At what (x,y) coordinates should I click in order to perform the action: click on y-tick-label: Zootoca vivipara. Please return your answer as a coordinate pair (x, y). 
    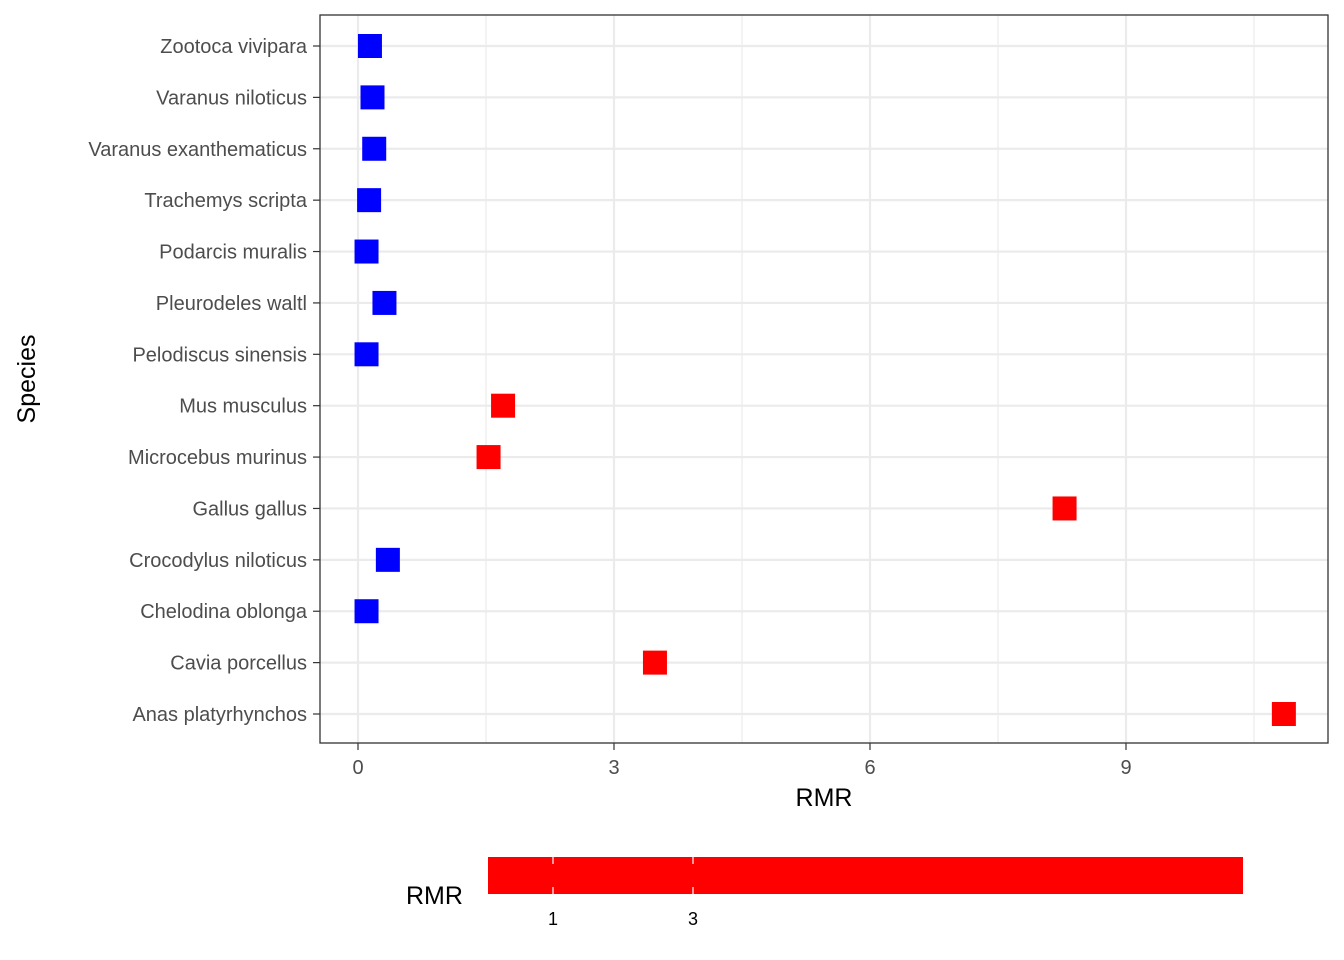
    Looking at the image, I should click on (234, 47).